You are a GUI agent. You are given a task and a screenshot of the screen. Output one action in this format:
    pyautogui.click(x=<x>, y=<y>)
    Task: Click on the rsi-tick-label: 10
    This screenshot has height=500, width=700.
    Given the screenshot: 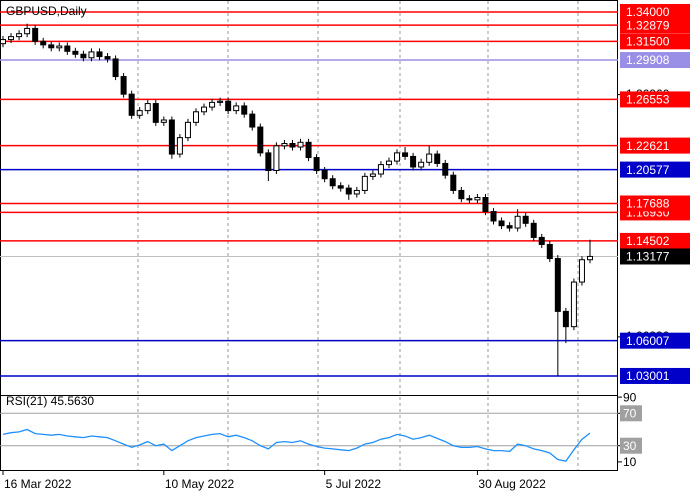 What is the action you would take?
    pyautogui.click(x=630, y=462)
    